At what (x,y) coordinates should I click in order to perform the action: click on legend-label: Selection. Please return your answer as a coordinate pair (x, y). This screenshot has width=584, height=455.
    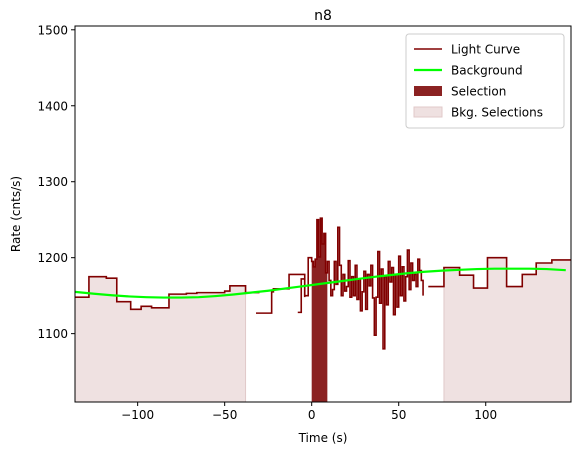
    Looking at the image, I should click on (478, 92).